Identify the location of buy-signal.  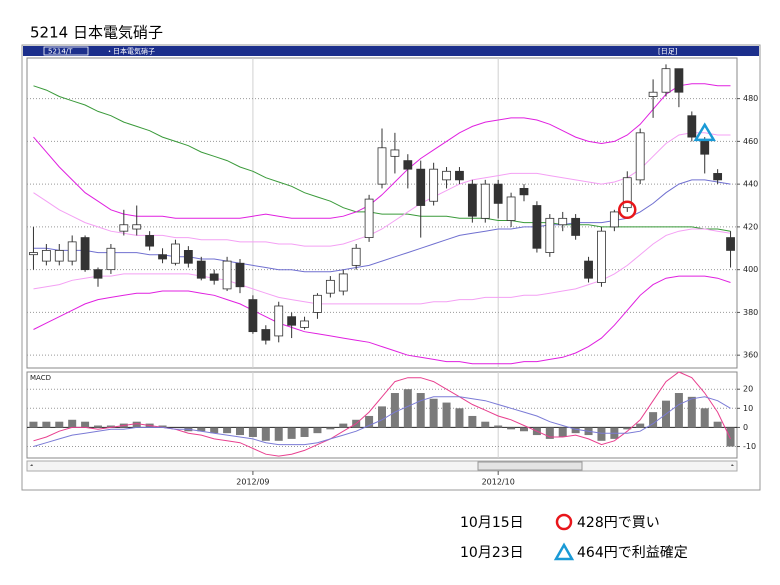
(627, 210).